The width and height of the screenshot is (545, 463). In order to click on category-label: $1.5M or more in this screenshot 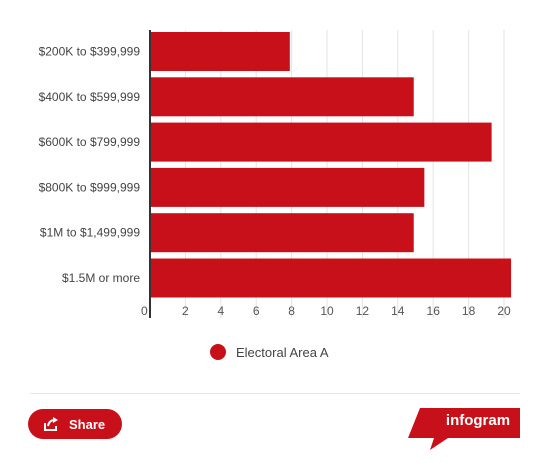, I will do `click(101, 278)`.